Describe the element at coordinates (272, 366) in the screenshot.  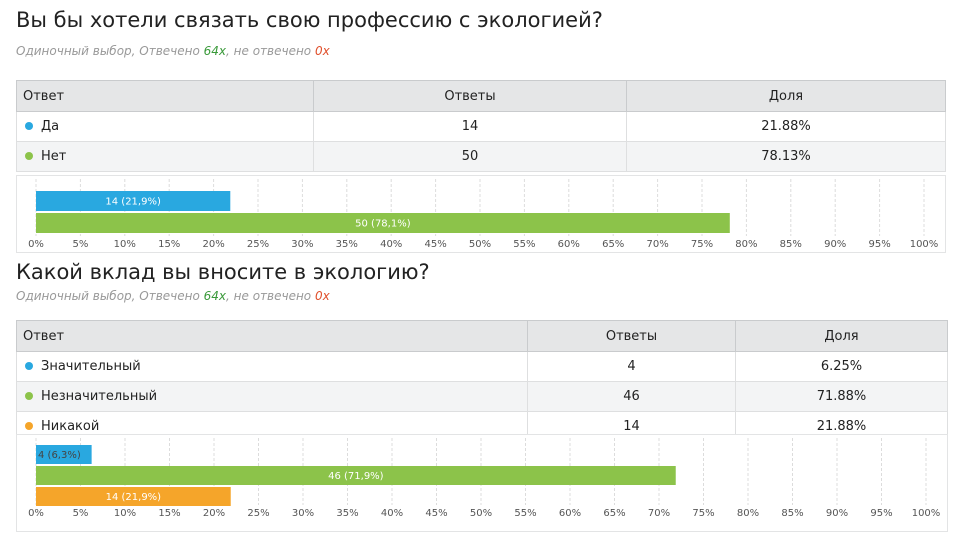
I see `answer-cell: Значительный` at that location.